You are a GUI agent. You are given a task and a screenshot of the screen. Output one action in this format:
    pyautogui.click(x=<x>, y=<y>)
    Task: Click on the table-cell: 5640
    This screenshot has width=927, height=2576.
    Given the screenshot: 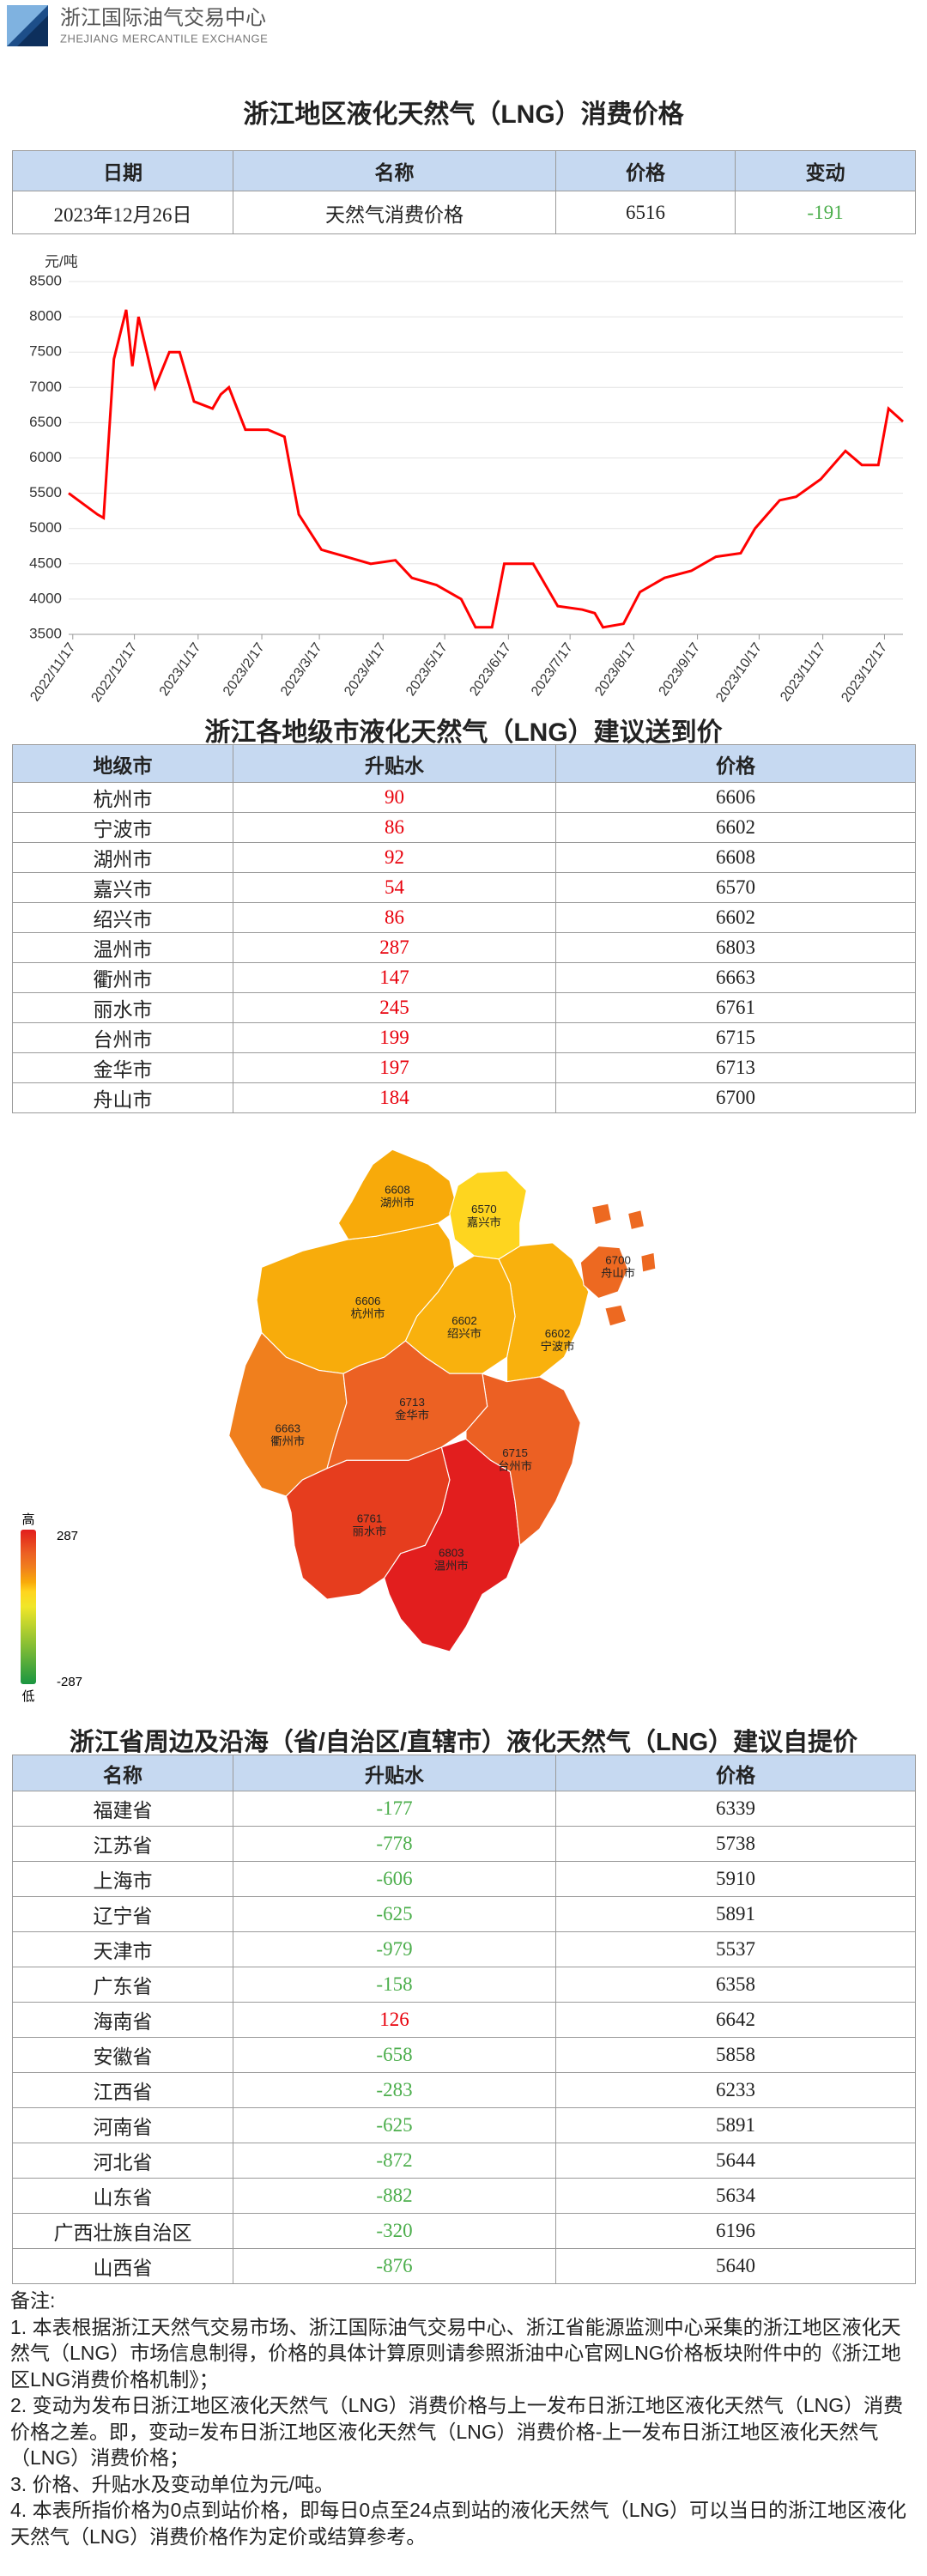 What is the action you would take?
    pyautogui.click(x=735, y=2266)
    